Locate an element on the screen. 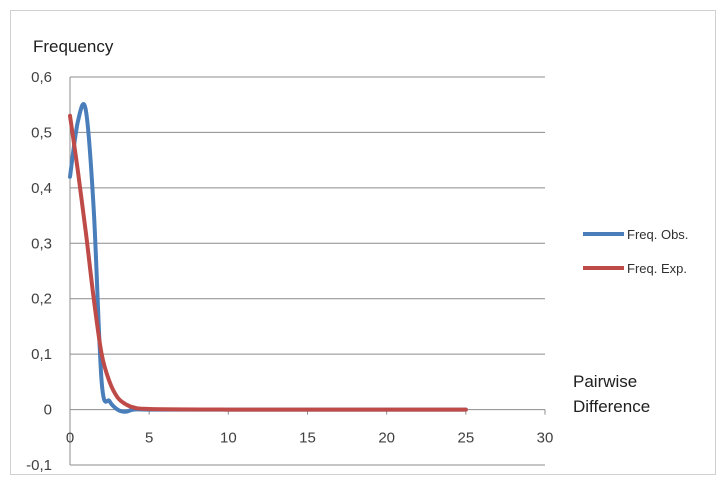 The image size is (721, 480). x-tick-label: 30 is located at coordinates (545, 438).